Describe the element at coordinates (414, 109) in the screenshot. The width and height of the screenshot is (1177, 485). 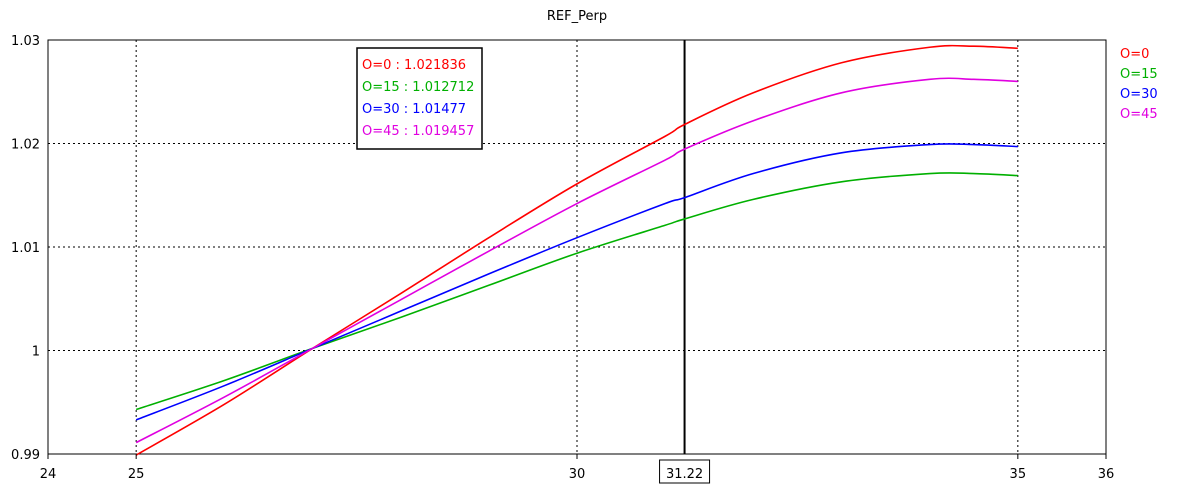
I see `readout-entry: O=30 : 1.01477` at that location.